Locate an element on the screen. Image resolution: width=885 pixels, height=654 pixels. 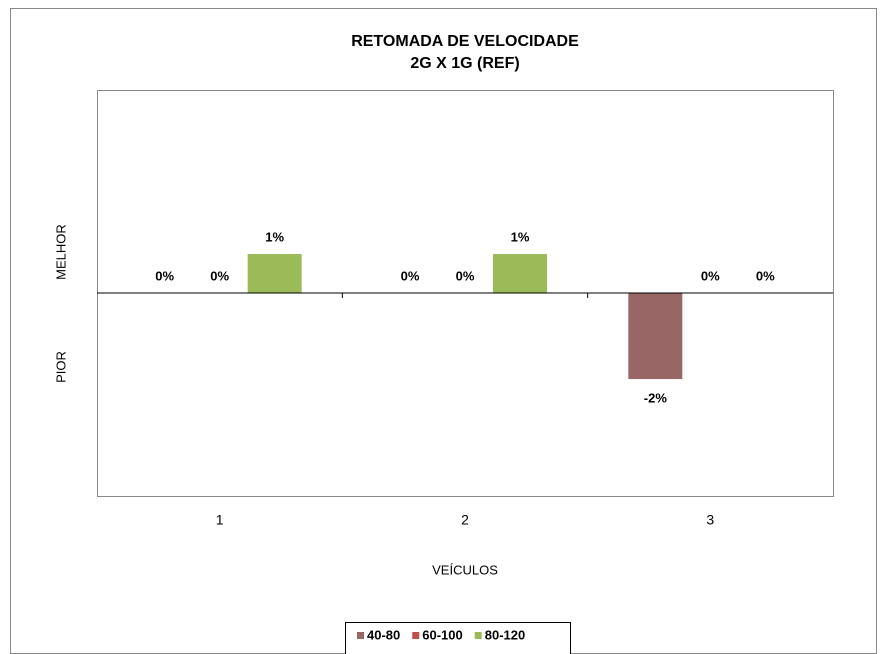
legend-label: 60-100 is located at coordinates (442, 634).